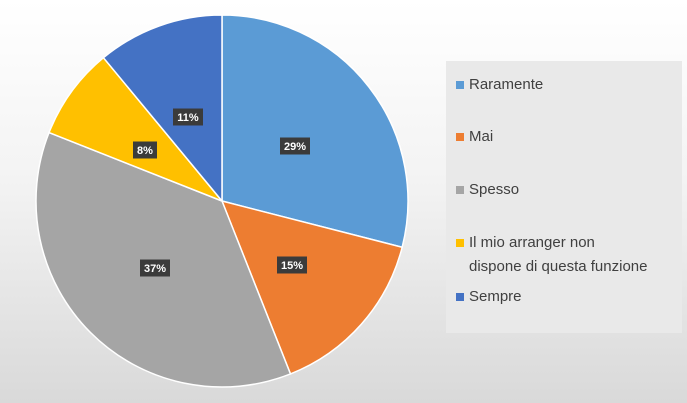 The image size is (687, 403). I want to click on pie-slice-arranger, so click(135, 129).